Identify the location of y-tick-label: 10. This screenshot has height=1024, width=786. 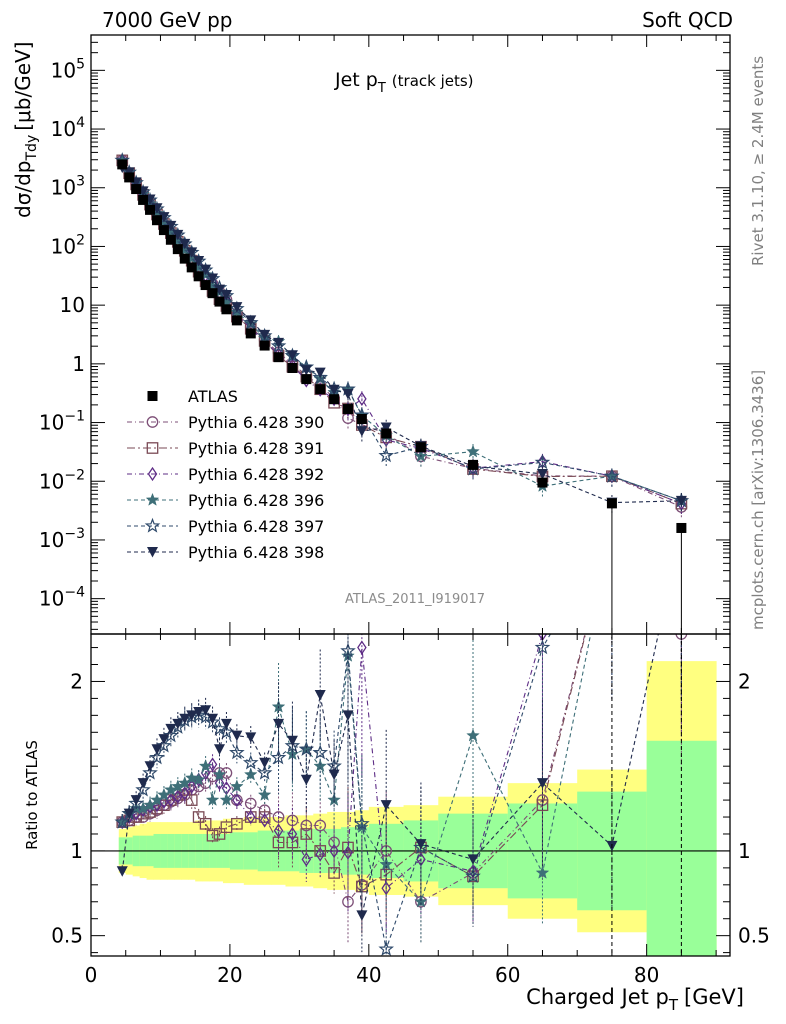
(72, 305).